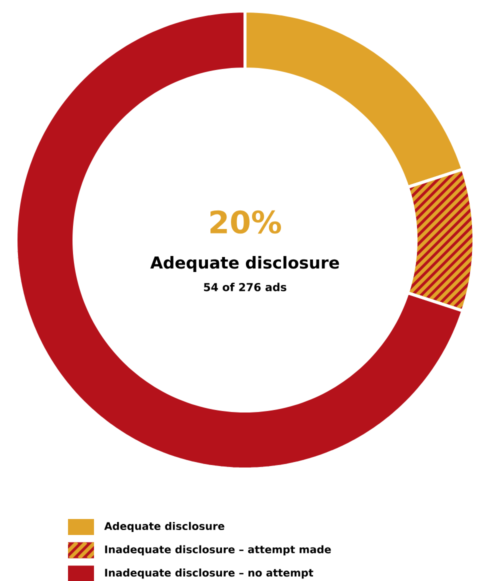 The height and width of the screenshot is (581, 477). Describe the element at coordinates (245, 222) in the screenshot. I see `text: 20%` at that location.